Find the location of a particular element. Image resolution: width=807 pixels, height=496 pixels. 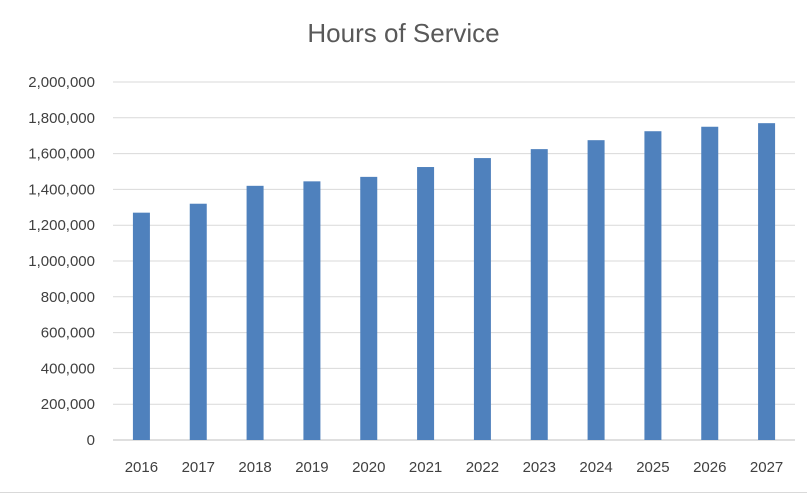

bottom-divider is located at coordinates (403, 492).